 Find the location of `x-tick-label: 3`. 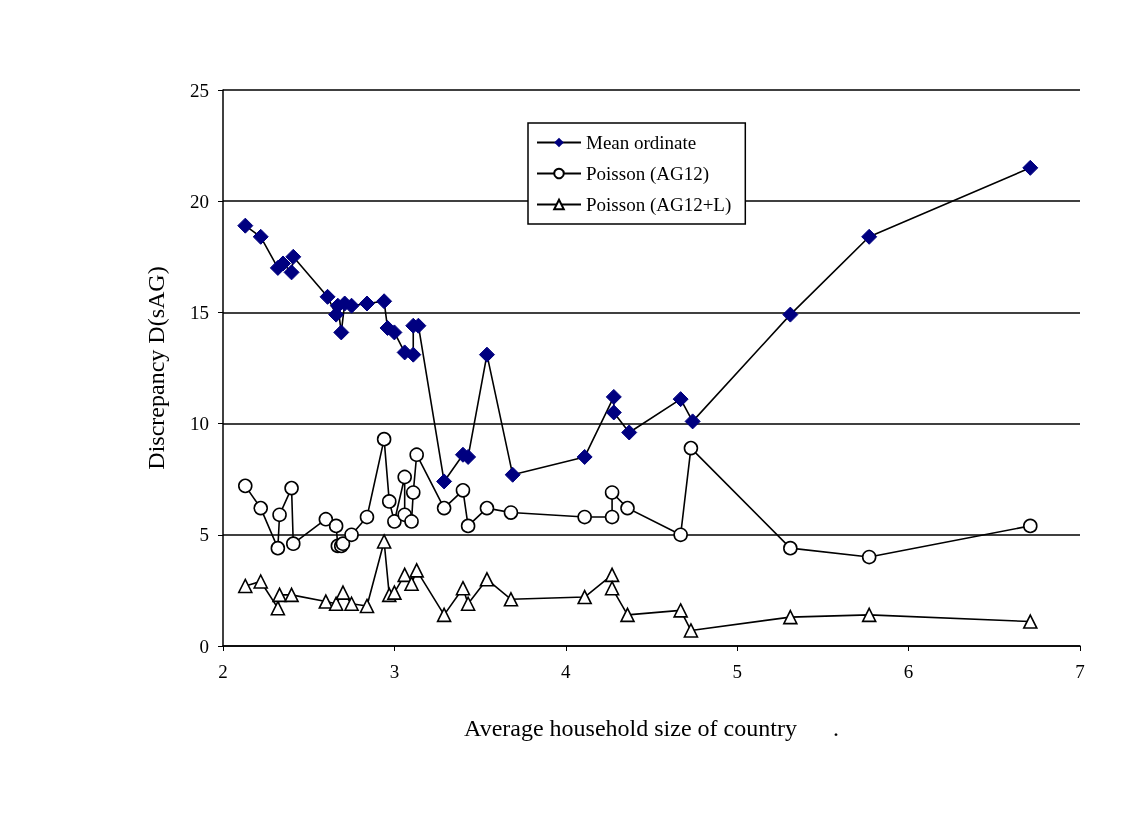

x-tick-label: 3 is located at coordinates (394, 671).